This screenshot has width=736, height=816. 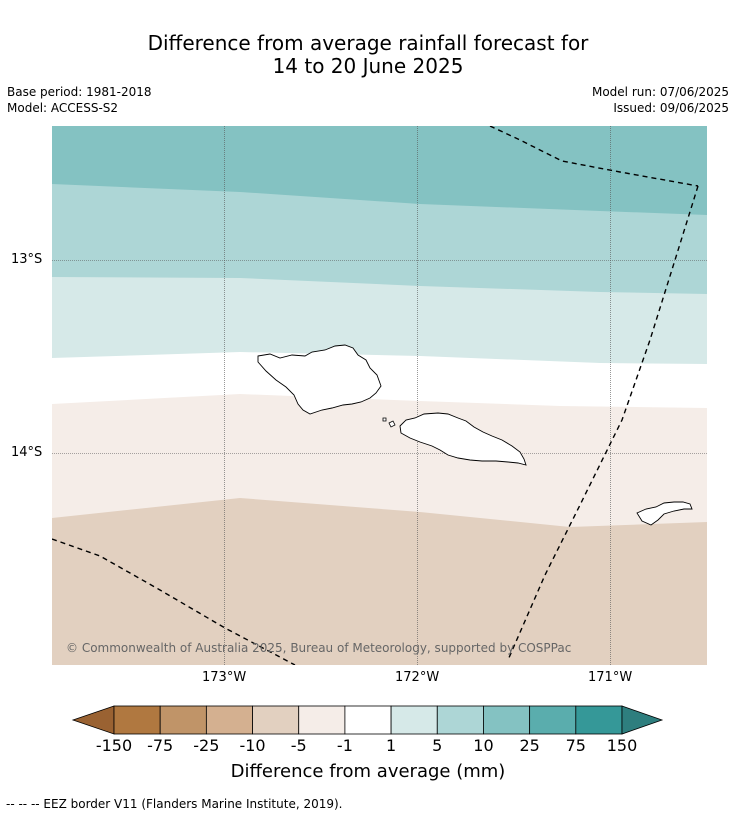 I want to click on colorbar-tick-label: 5, so click(x=437, y=745).